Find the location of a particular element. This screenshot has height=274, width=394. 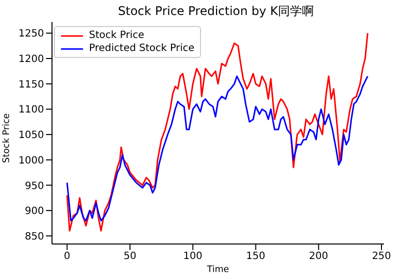

legend-label: Stock Price is located at coordinates (116, 35).